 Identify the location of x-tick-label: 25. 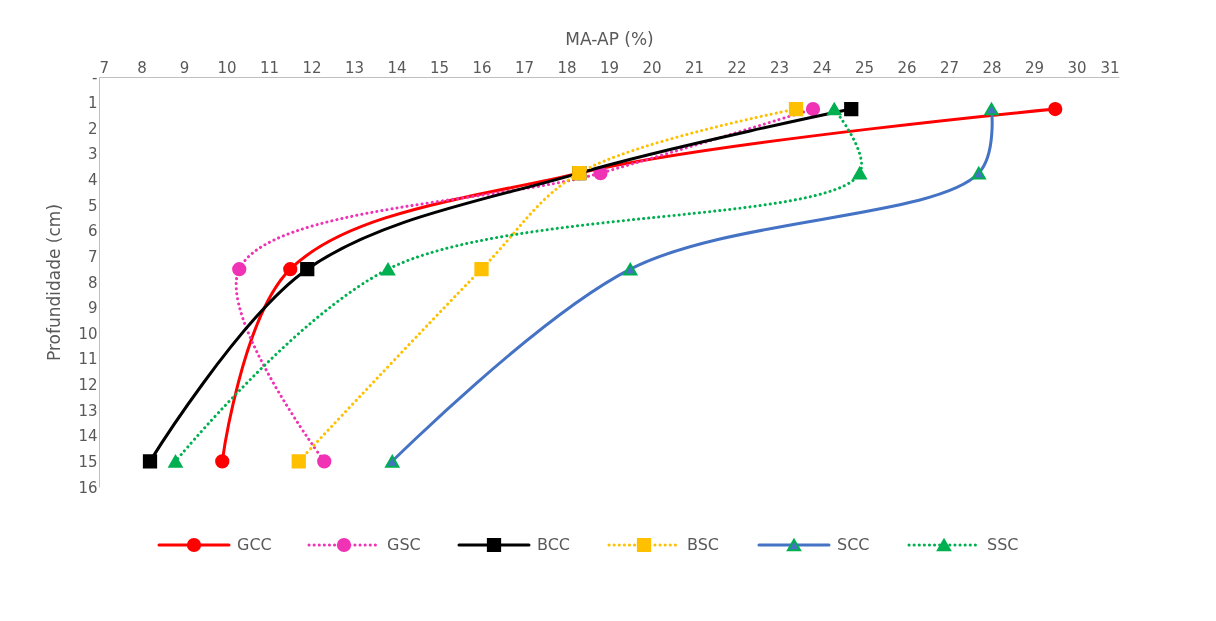
(864, 67).